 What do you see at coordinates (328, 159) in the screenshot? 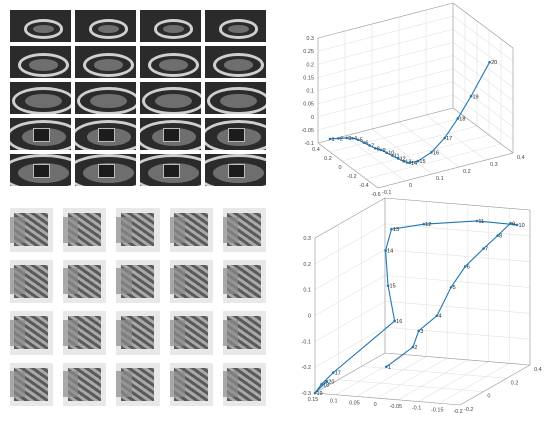
I see `x-tick-label: 0.2` at bounding box center [328, 159].